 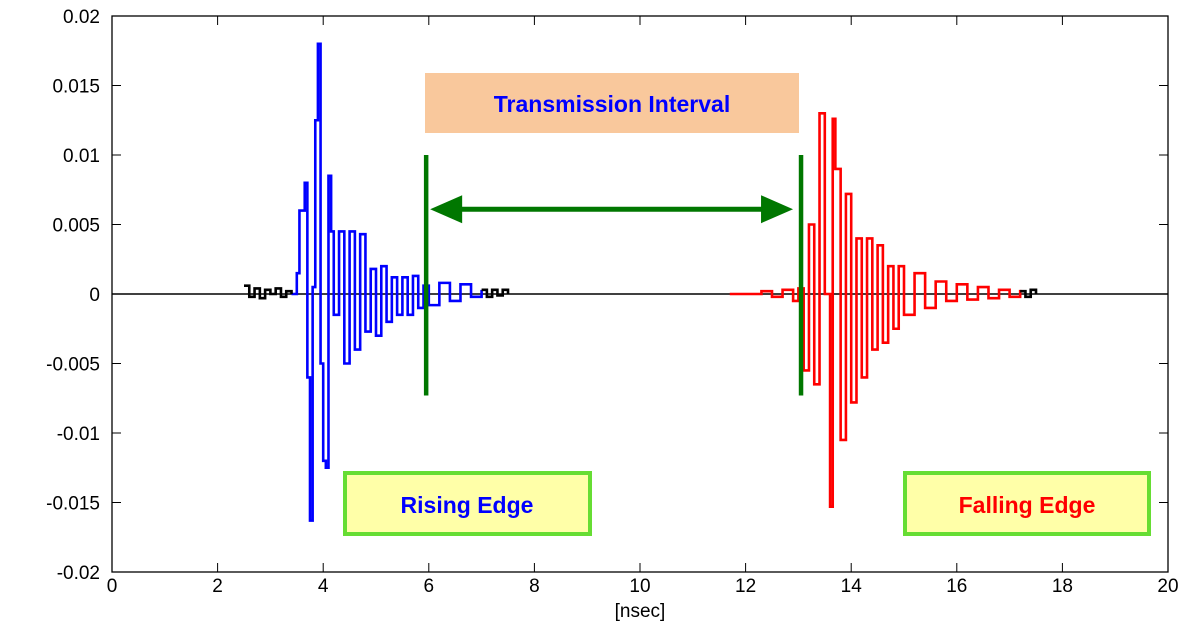 What do you see at coordinates (640, 611) in the screenshot?
I see `x-axis-label: [nsec]` at bounding box center [640, 611].